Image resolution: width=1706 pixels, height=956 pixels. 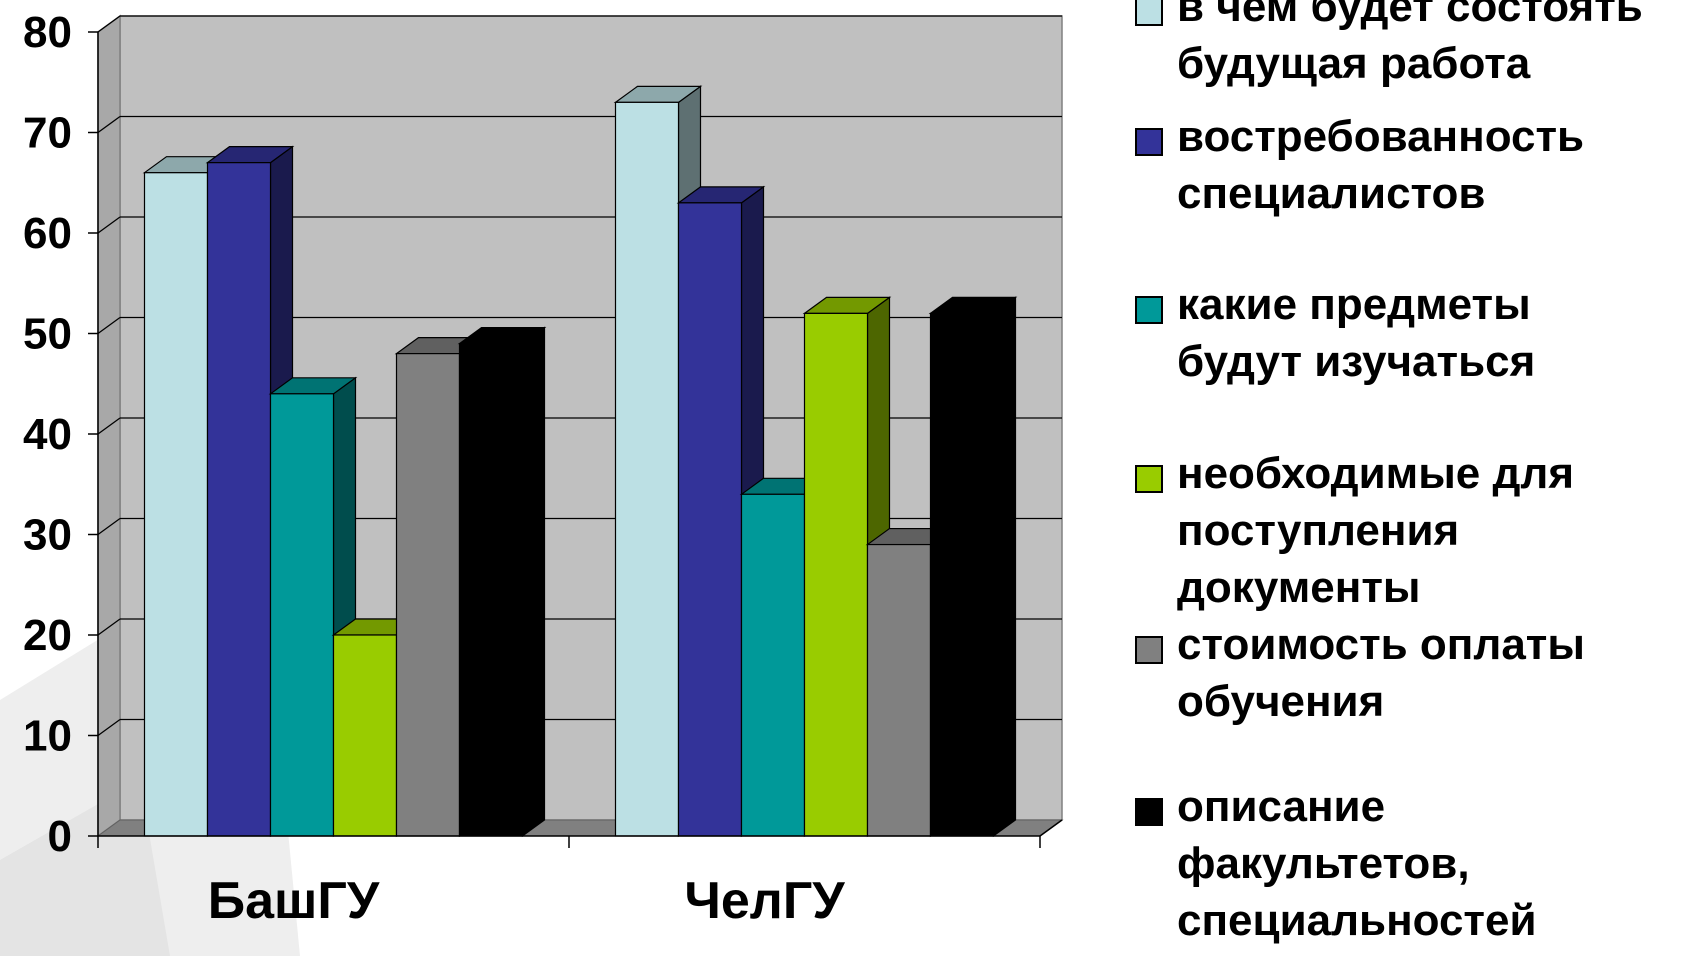 I want to click on legend-label: стоимость оплаты обучения, so click(x=1381, y=673).